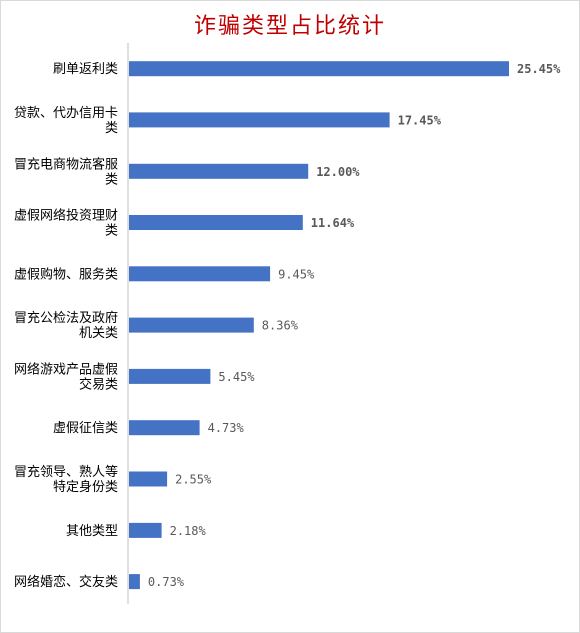 This screenshot has height=633, width=580. What do you see at coordinates (66, 369) in the screenshot?
I see `category-label: 网络游戏产品虚假` at bounding box center [66, 369].